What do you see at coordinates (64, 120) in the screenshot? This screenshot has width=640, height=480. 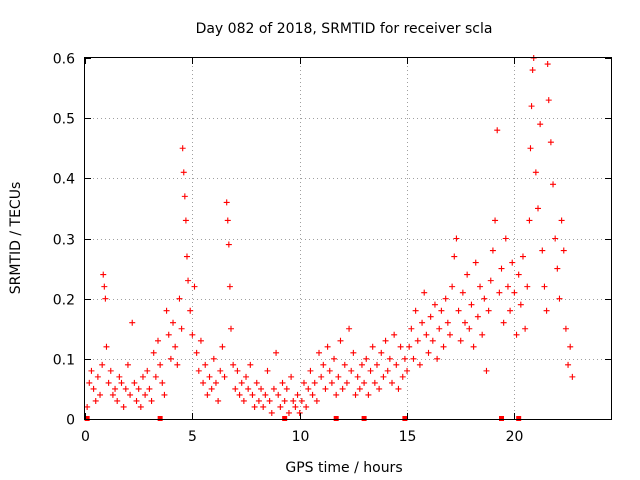 I see `y-tick-label: 0.5` at bounding box center [64, 120].